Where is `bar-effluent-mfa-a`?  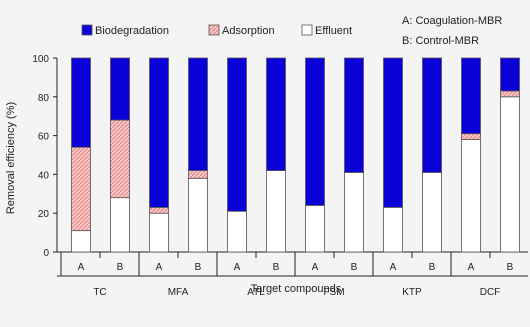 bar-effluent-mfa-a is located at coordinates (159, 232).